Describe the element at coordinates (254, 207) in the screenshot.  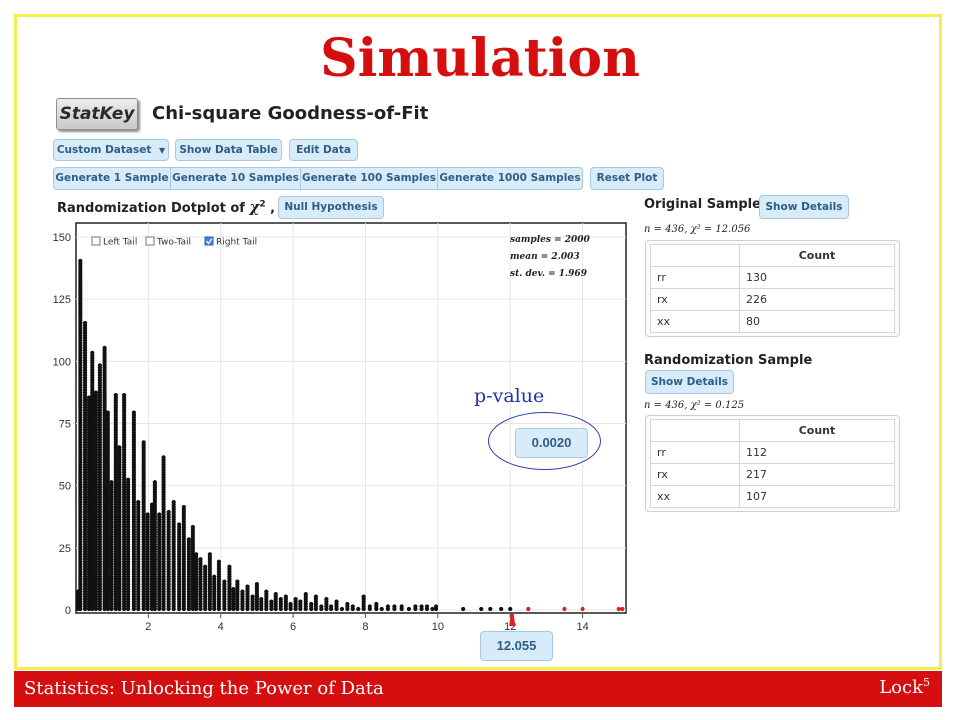
I see `chi-symbol: χ` at that location.